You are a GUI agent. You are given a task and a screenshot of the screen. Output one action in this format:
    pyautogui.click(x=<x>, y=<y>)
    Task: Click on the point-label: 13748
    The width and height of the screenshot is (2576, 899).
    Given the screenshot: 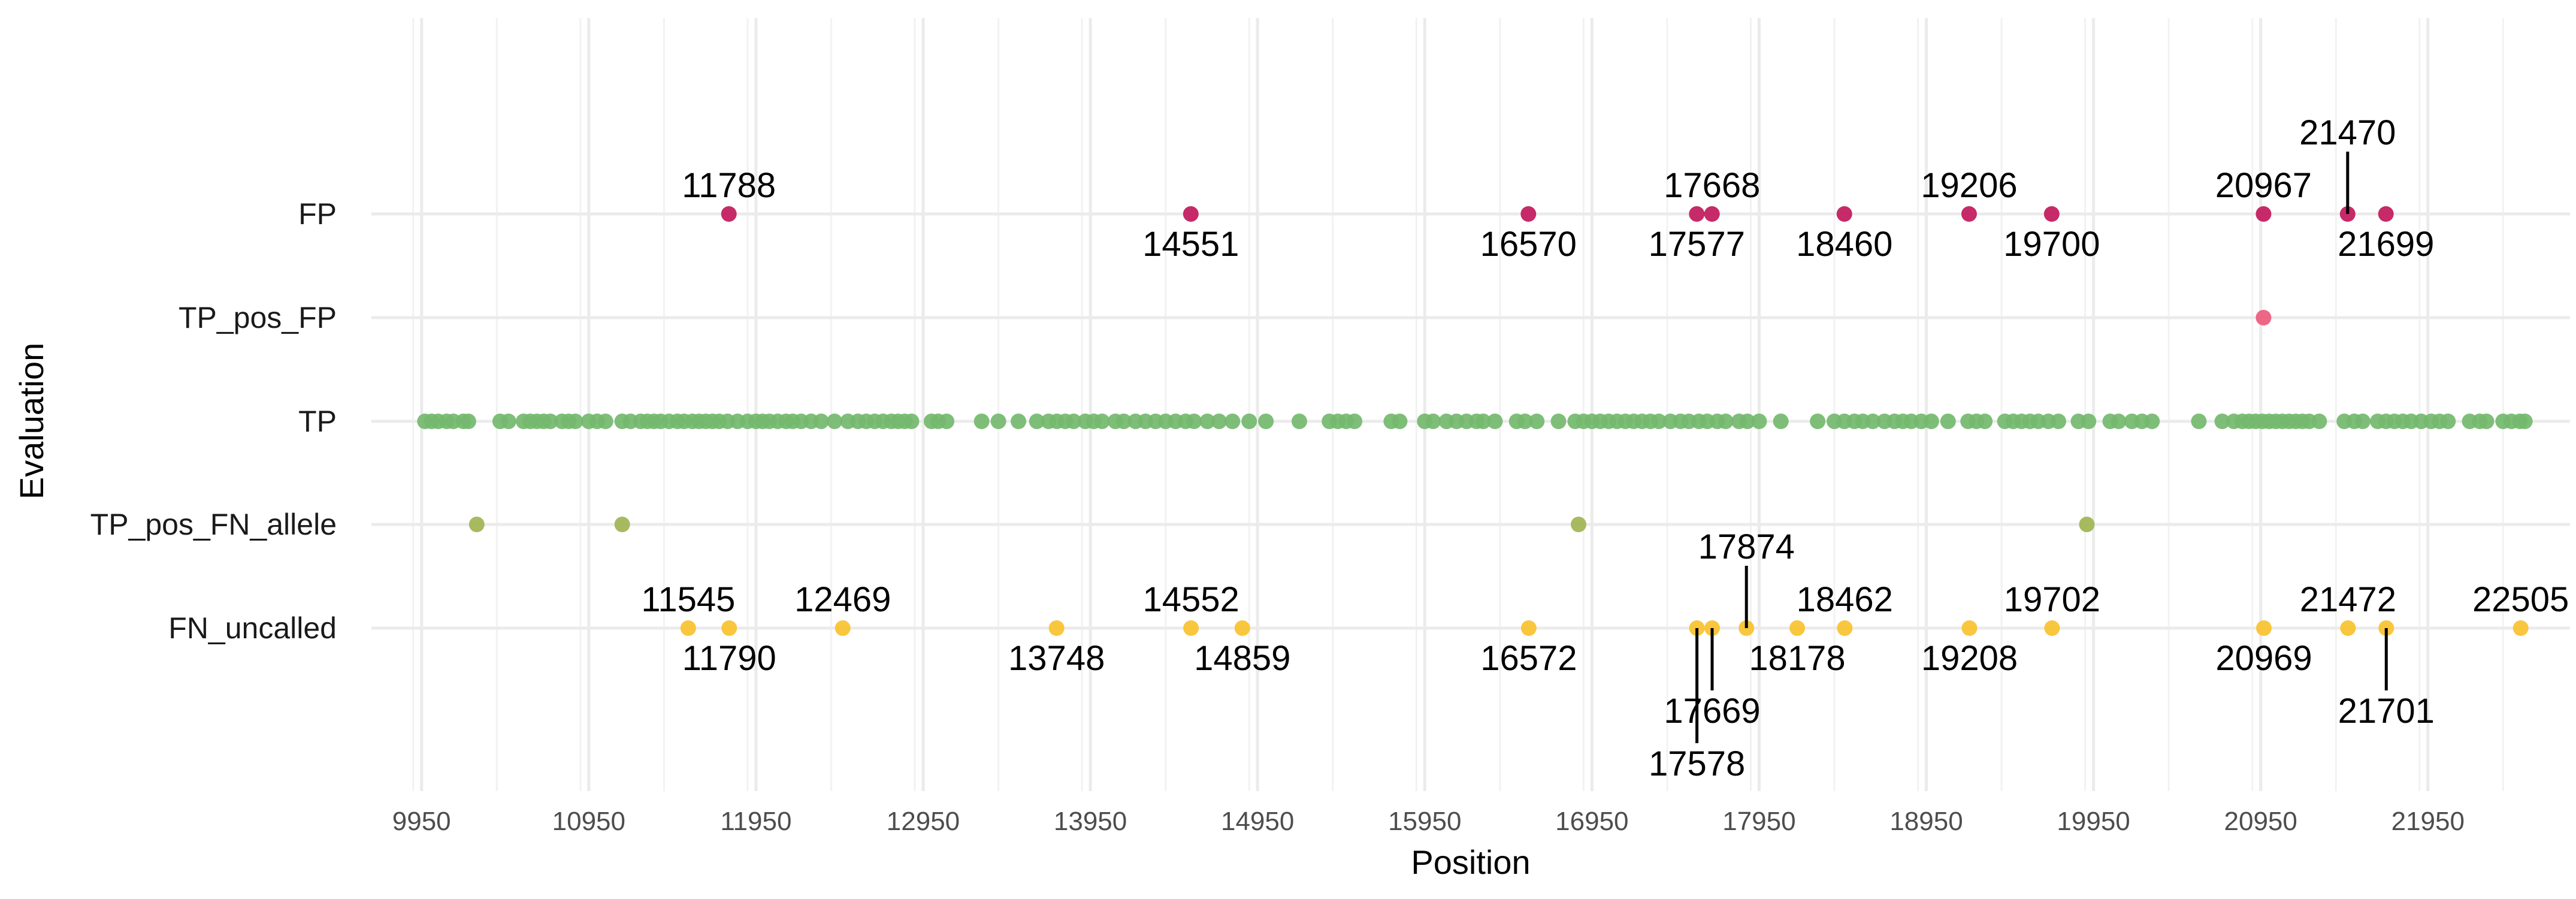 What is the action you would take?
    pyautogui.click(x=1056, y=658)
    